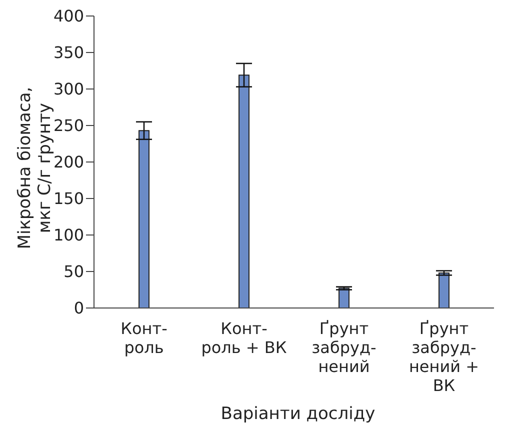 This screenshot has width=506, height=437. What do you see at coordinates (244, 338) in the screenshot?
I see `x-tick-label: Конт- роль + ВК` at bounding box center [244, 338].